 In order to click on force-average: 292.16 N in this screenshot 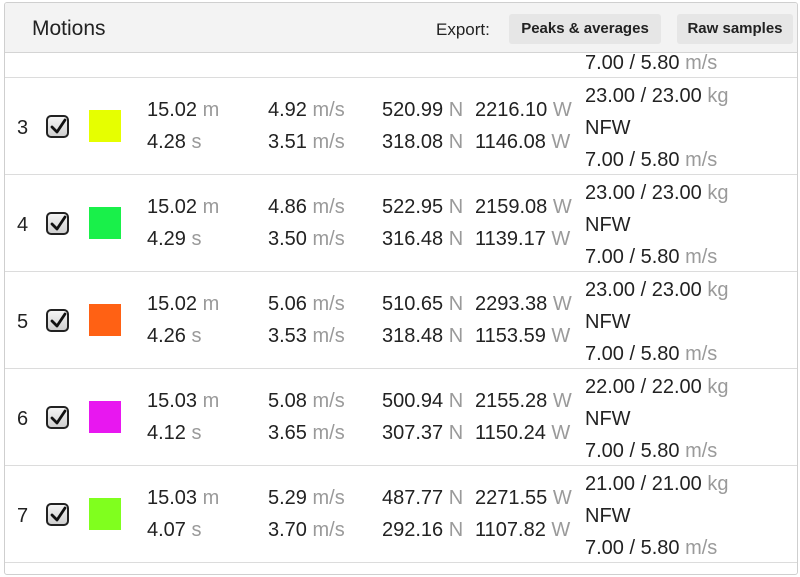, I will do `click(423, 530)`.